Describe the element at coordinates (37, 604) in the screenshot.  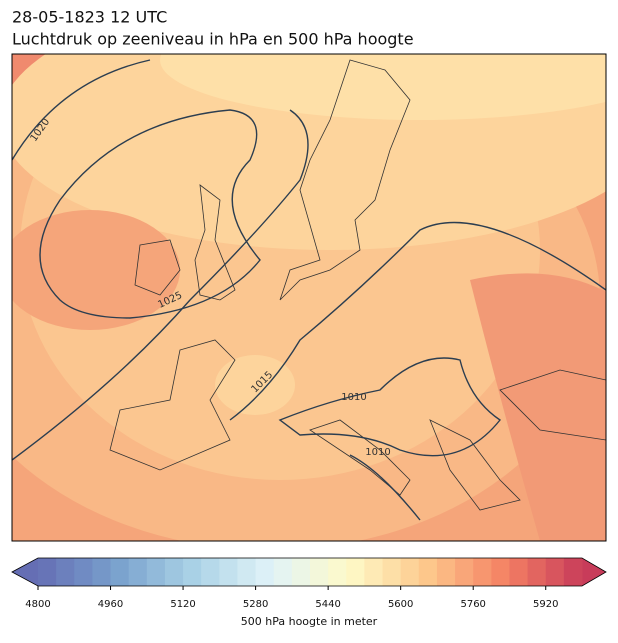
I see `colorbar-tick-label: 4800` at that location.